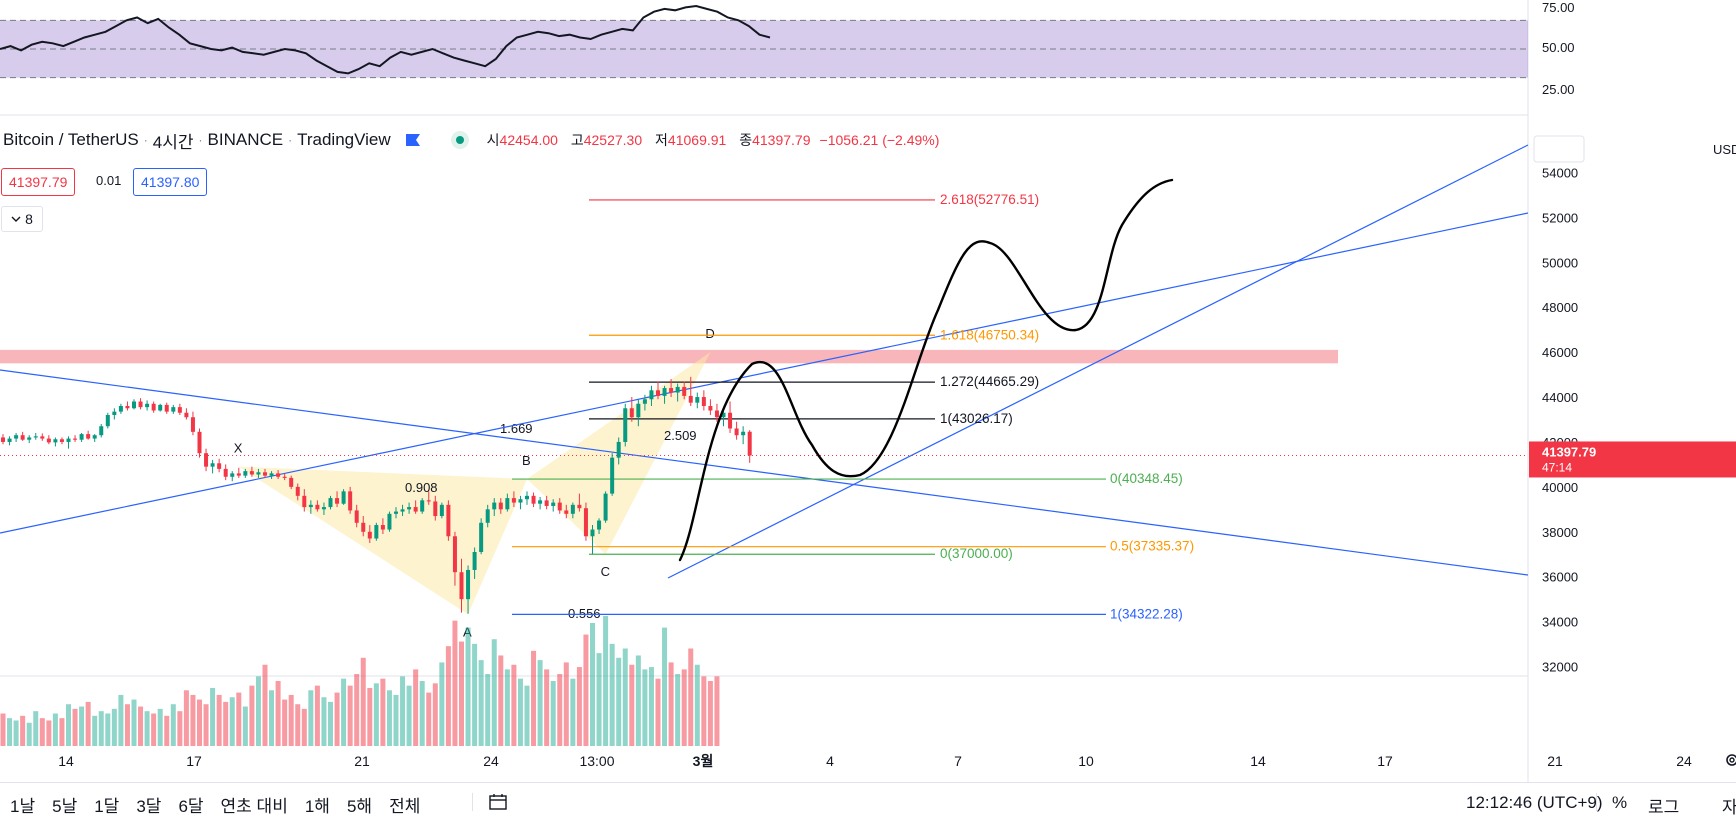 This screenshot has width=1736, height=818. What do you see at coordinates (1560, 217) in the screenshot?
I see `price-axis-tick: 52000` at bounding box center [1560, 217].